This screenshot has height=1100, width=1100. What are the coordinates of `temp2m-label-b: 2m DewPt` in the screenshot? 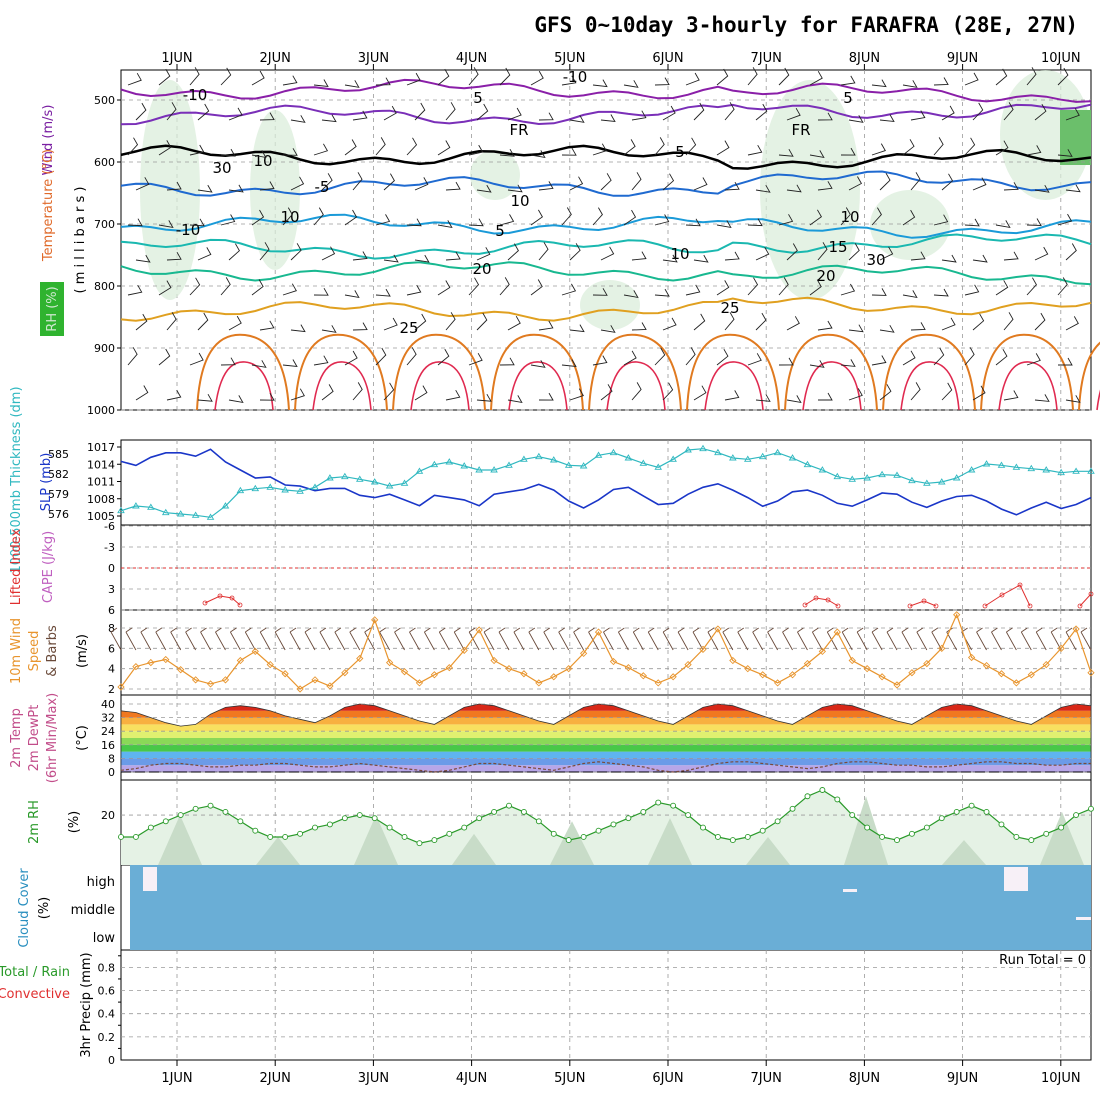 It's located at (34, 738).